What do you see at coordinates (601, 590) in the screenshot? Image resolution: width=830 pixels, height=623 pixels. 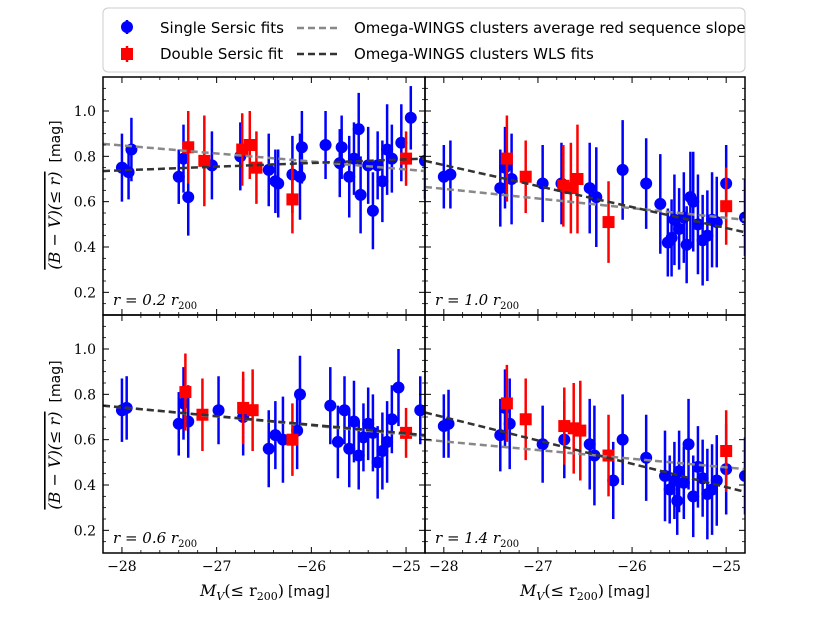 I see `x-axis-label-right-close: )` at bounding box center [601, 590].